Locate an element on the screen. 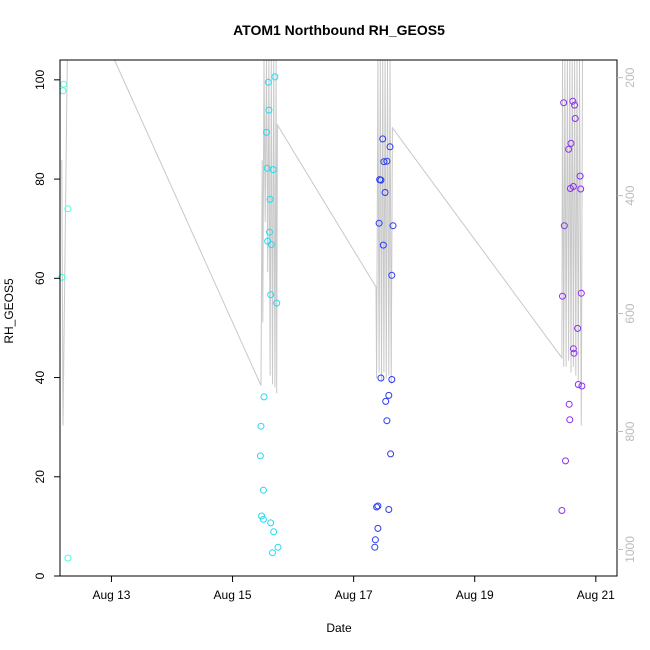 The width and height of the screenshot is (650, 650). y2-tick-label-2: 600 is located at coordinates (630, 313).